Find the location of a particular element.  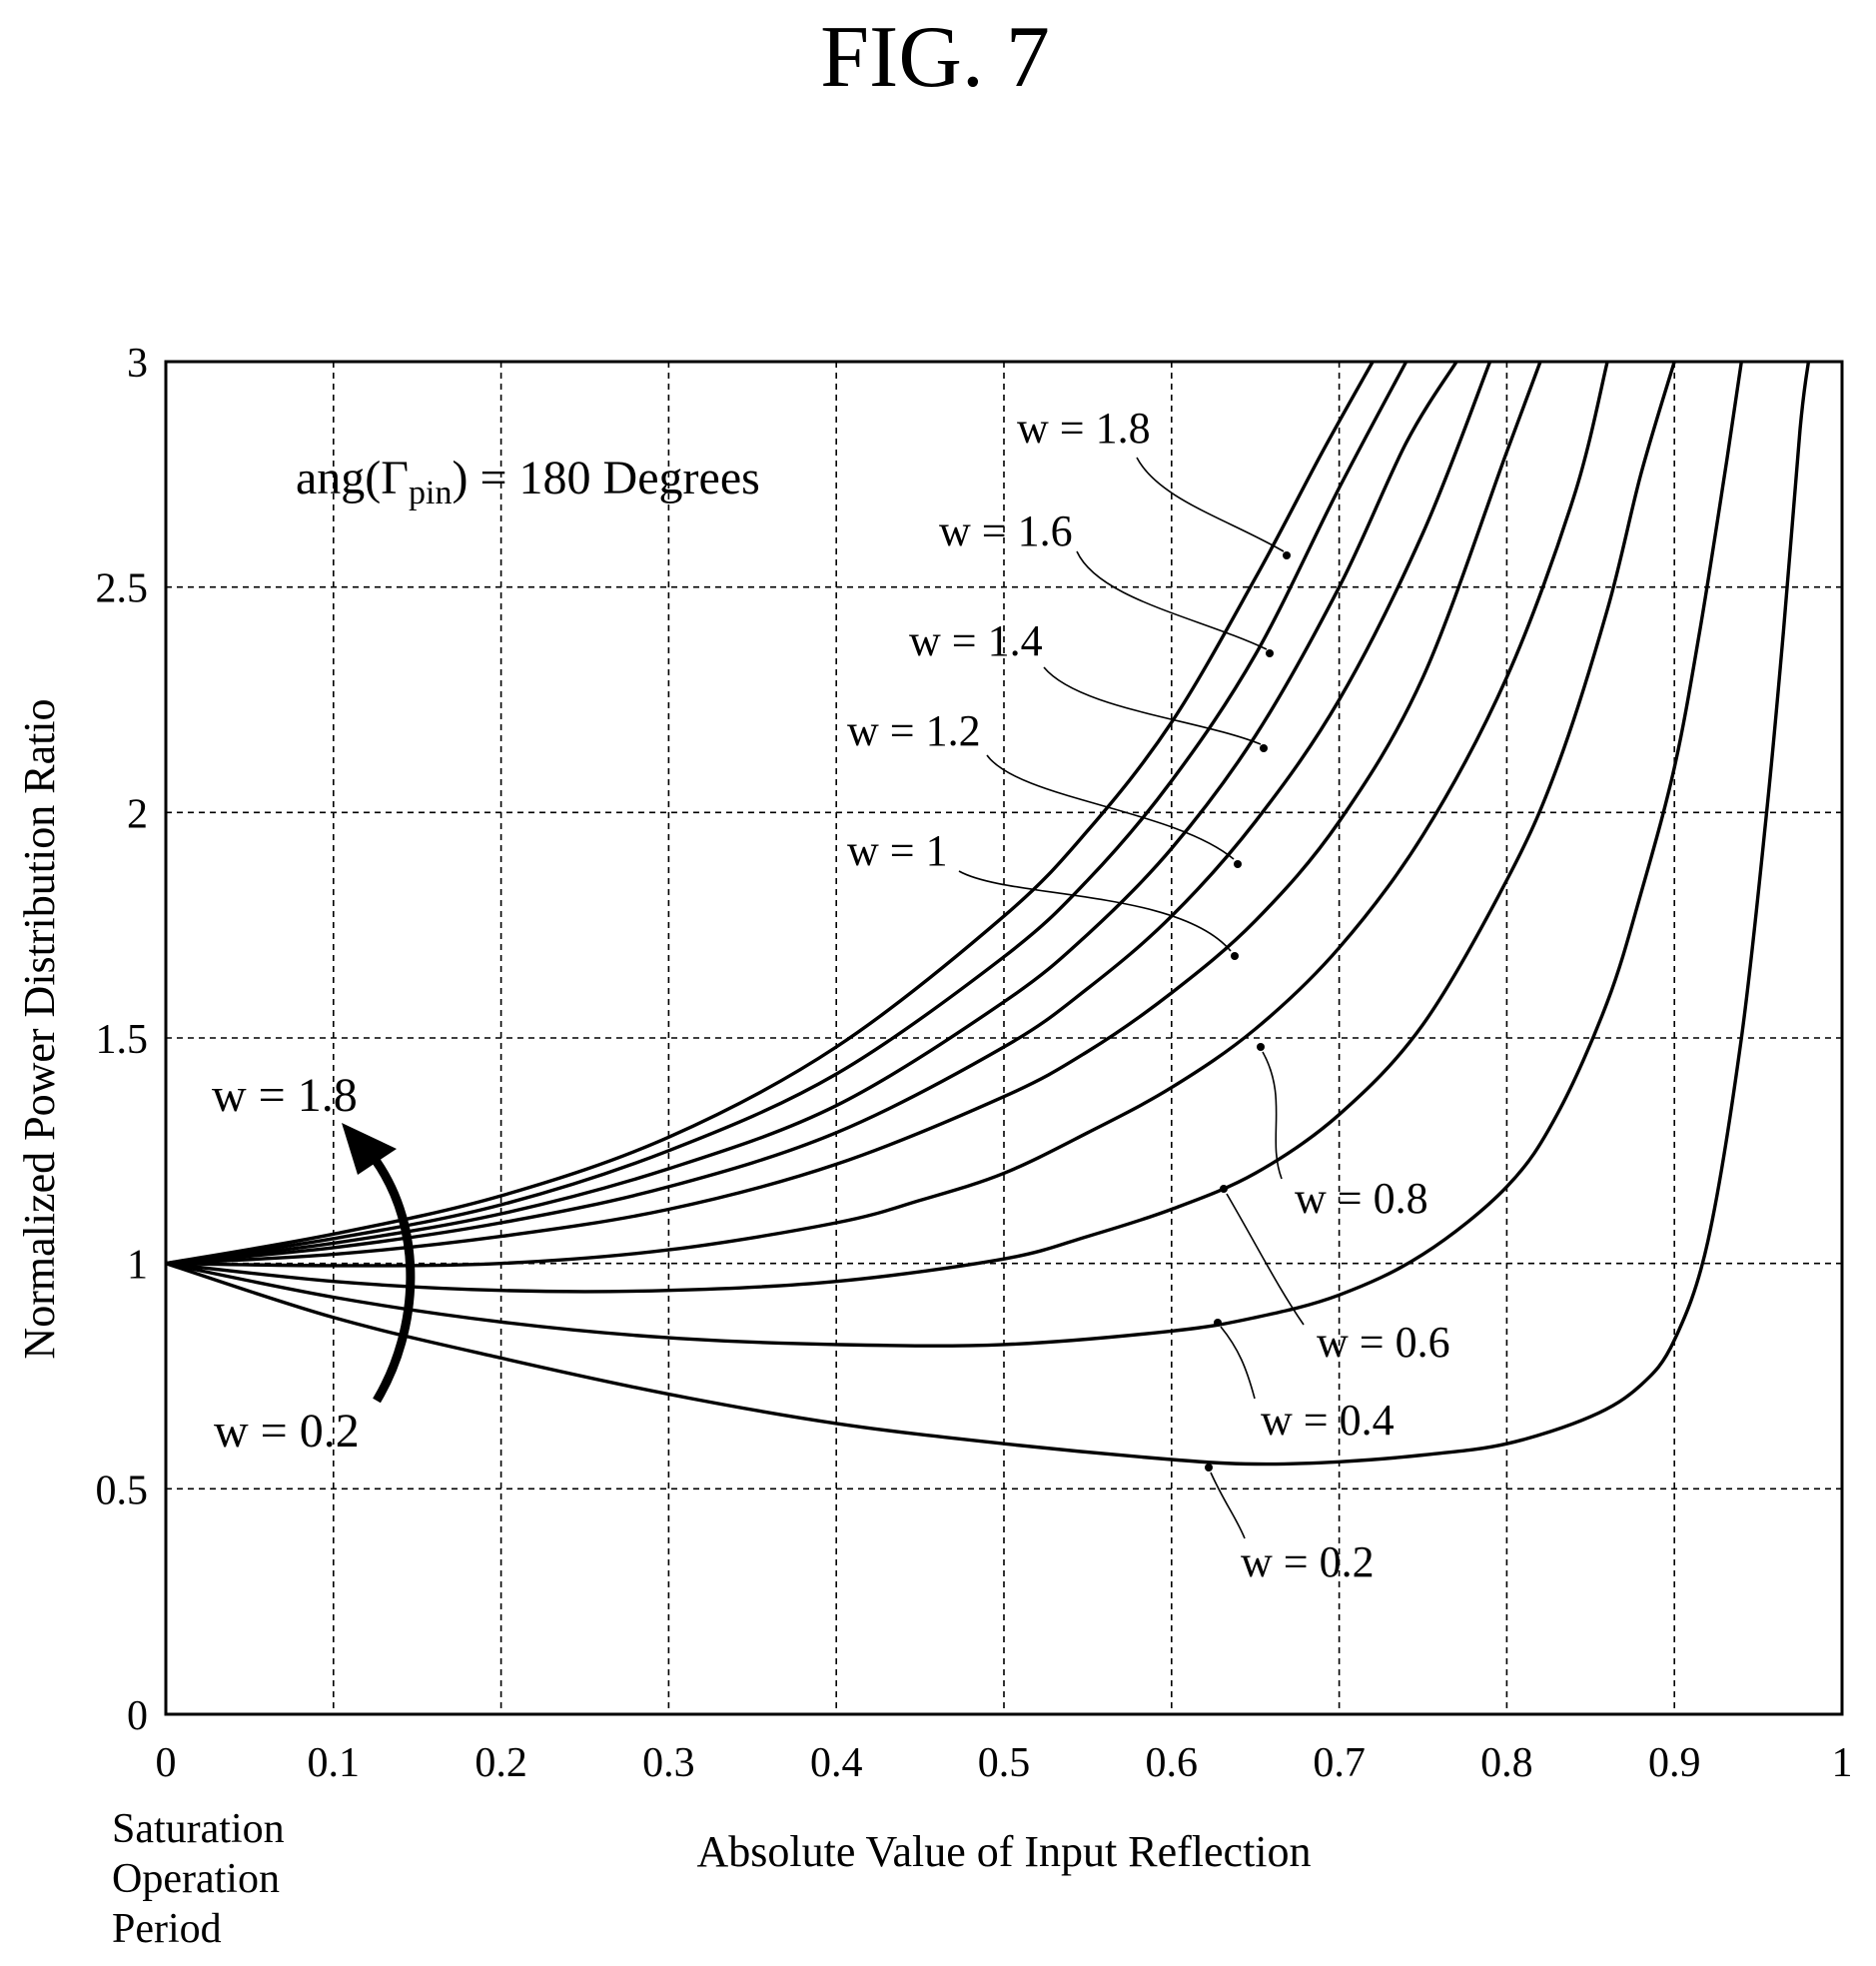

gamma-symbol: Γ is located at coordinates (395, 478).